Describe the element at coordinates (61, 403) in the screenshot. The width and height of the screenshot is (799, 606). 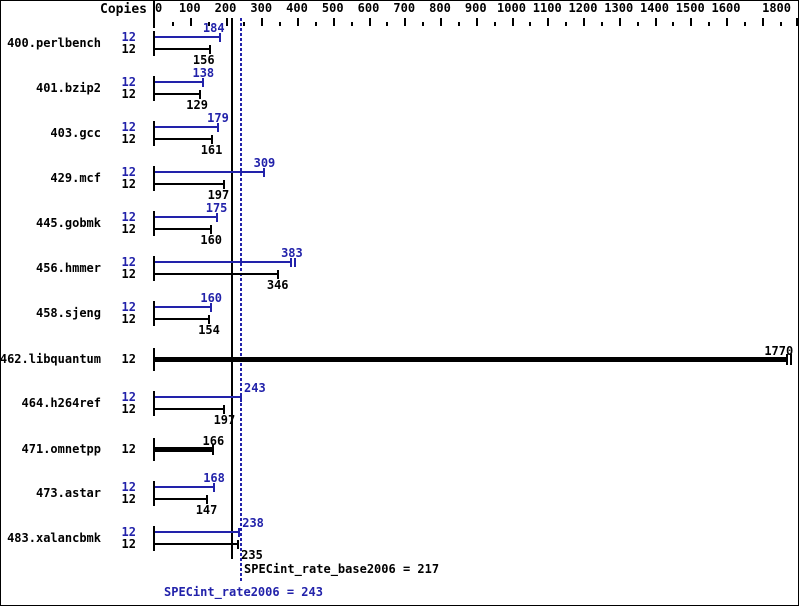
I see `benchmark-label: 464.h264ref` at that location.